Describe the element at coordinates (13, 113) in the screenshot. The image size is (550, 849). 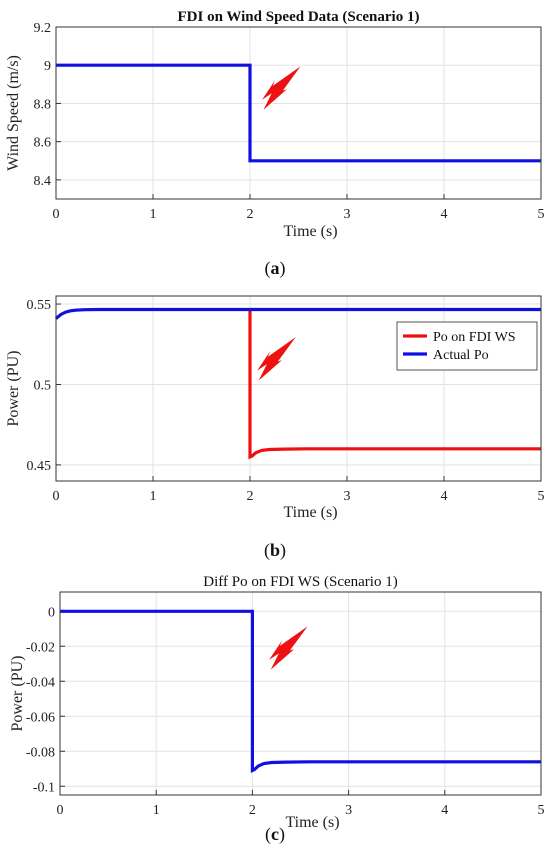
I see `y-axis-label: Wind Speed (m/s)` at that location.